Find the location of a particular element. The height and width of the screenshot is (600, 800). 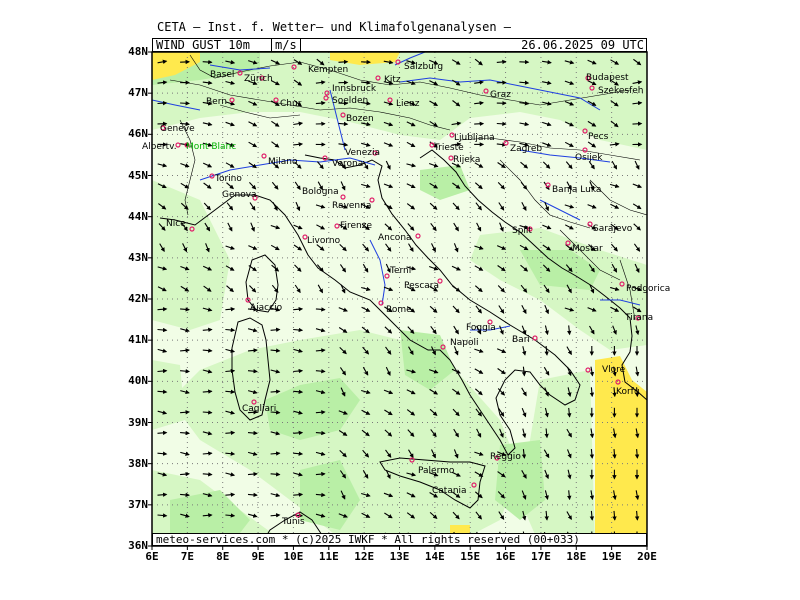

city: Bari is located at coordinates (525, 340).